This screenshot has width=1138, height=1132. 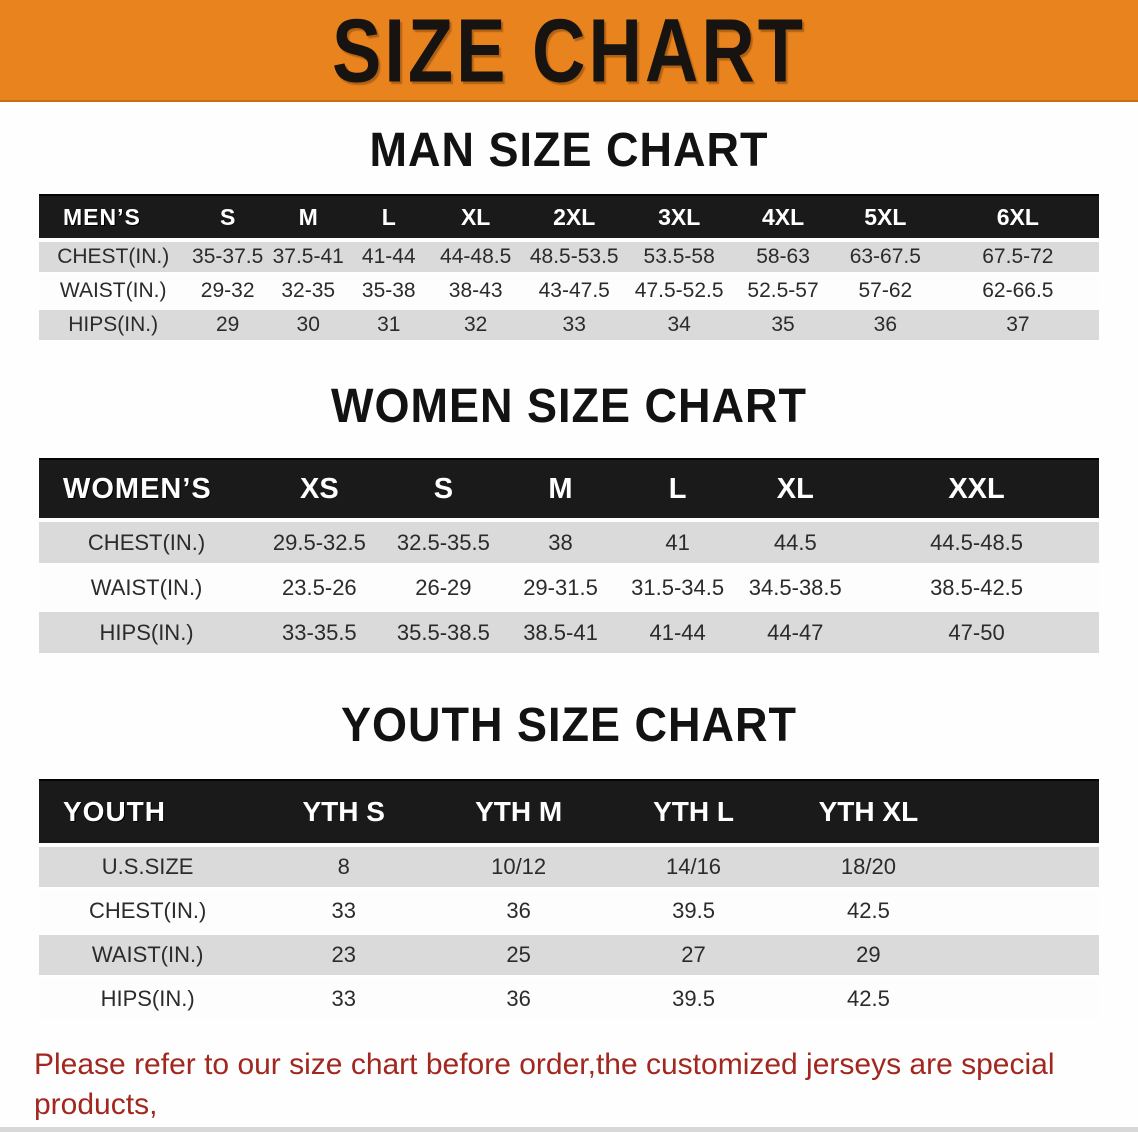 I want to click on table-cell: 8, so click(x=344, y=867).